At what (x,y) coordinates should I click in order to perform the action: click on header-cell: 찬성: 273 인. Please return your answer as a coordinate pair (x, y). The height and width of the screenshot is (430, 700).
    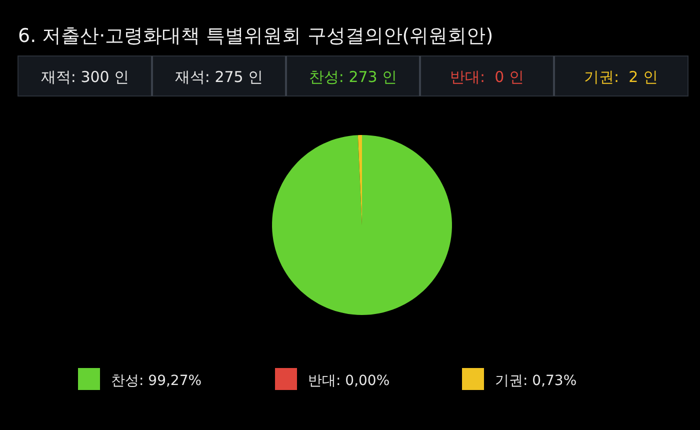
    Looking at the image, I should click on (341, 76).